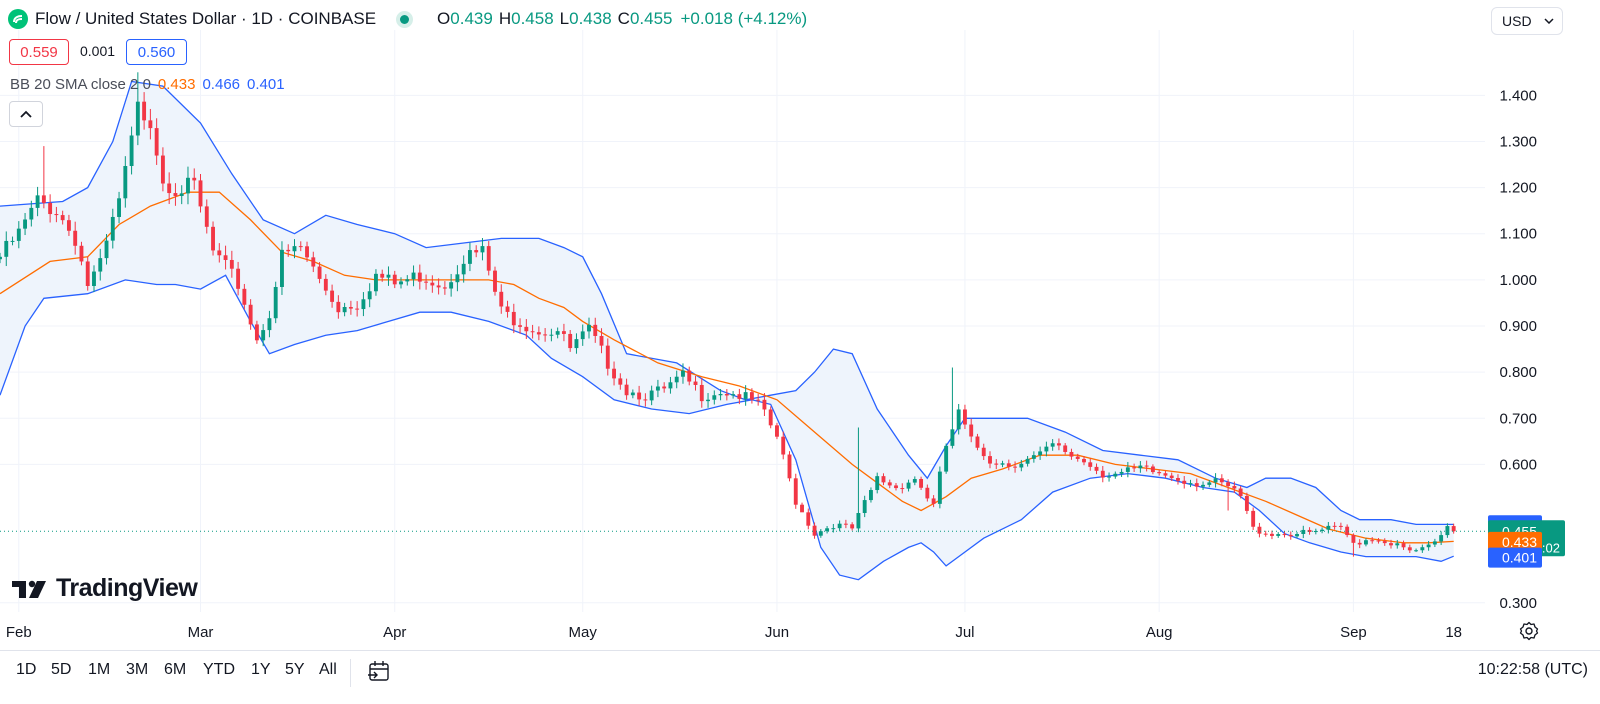 This screenshot has height=704, width=1600. Describe the element at coordinates (99, 669) in the screenshot. I see `range-1m-button: 1M` at that location.